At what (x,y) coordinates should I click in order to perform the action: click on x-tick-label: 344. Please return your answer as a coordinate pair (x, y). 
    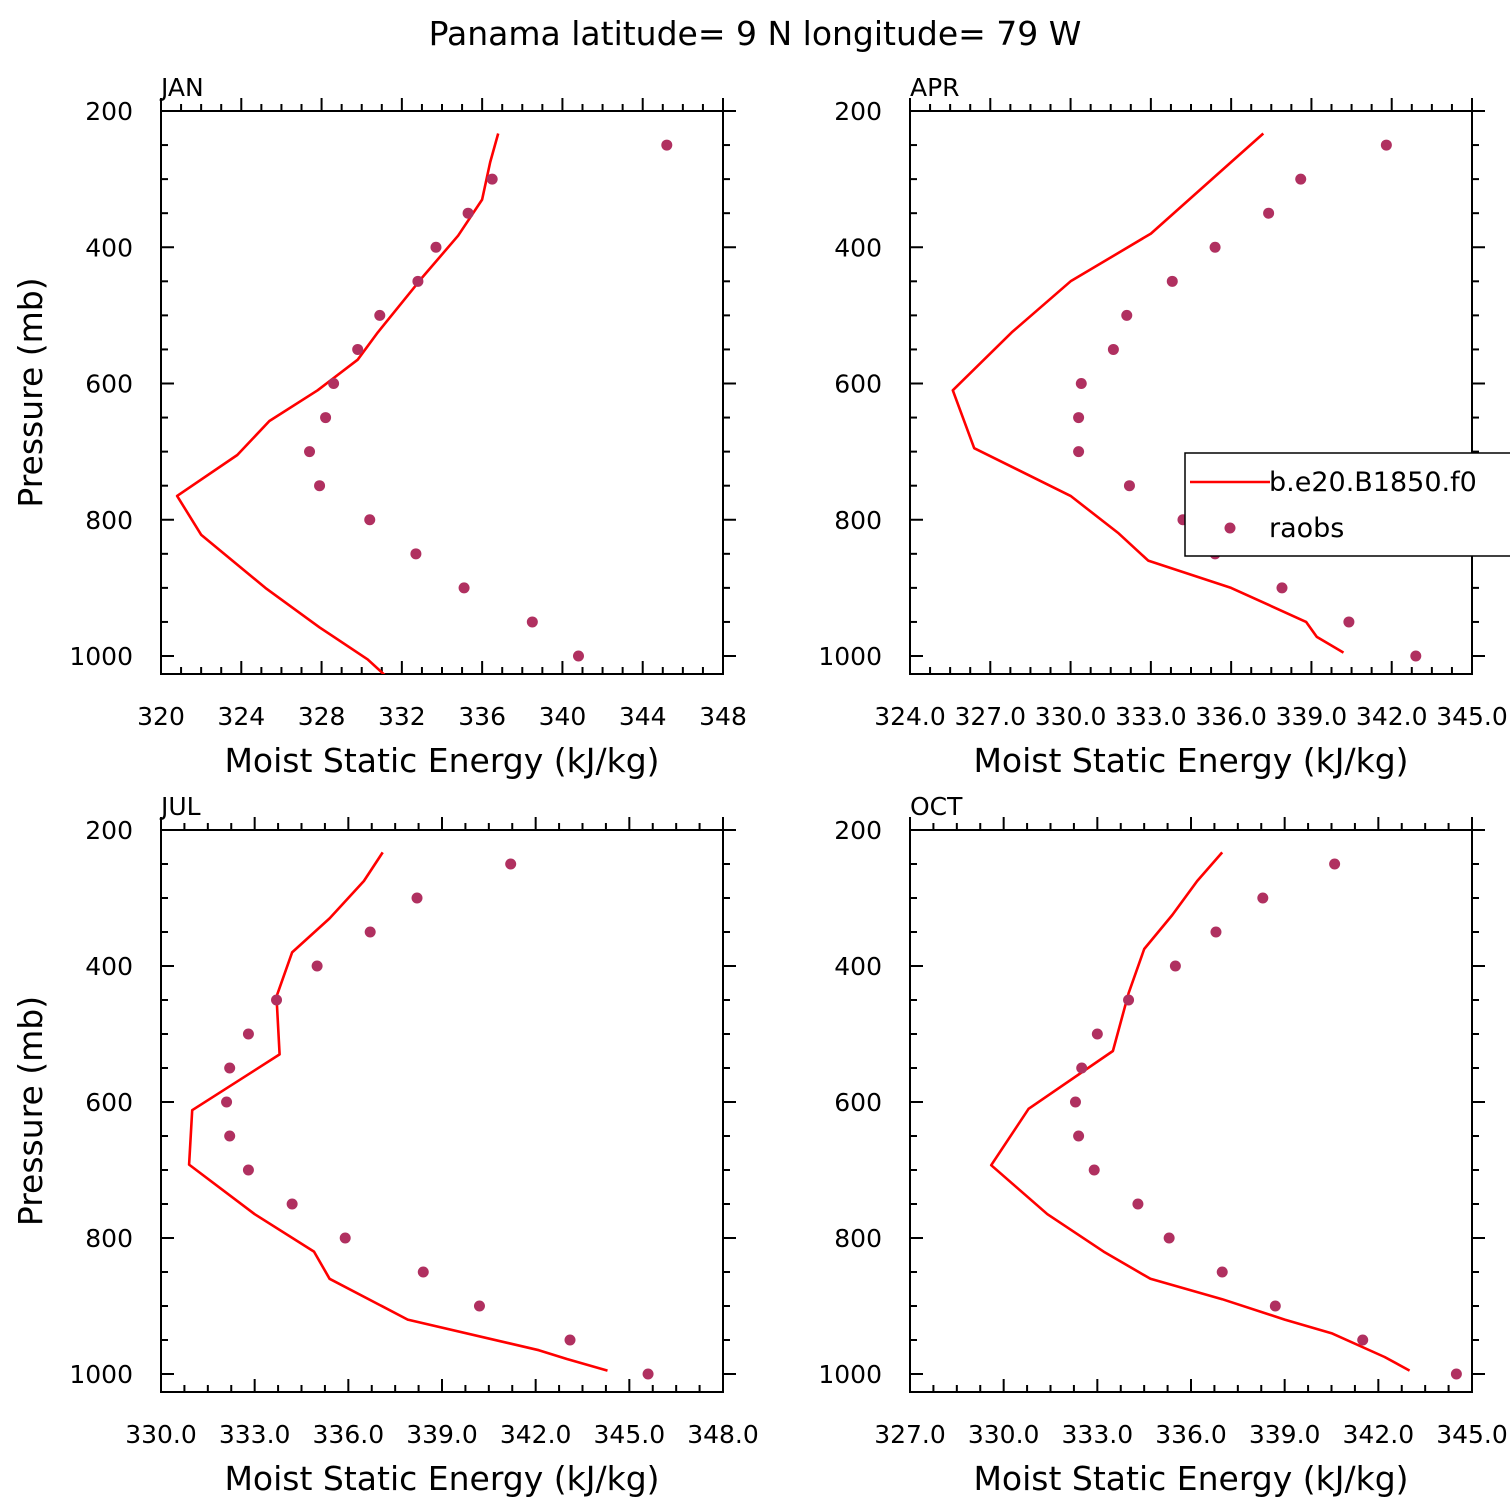
    Looking at the image, I should click on (643, 716).